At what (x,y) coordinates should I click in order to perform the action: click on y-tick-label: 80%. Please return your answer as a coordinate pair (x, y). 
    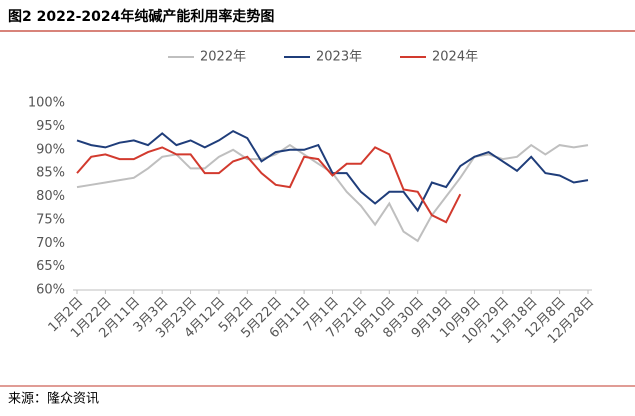
    Looking at the image, I should click on (50, 196).